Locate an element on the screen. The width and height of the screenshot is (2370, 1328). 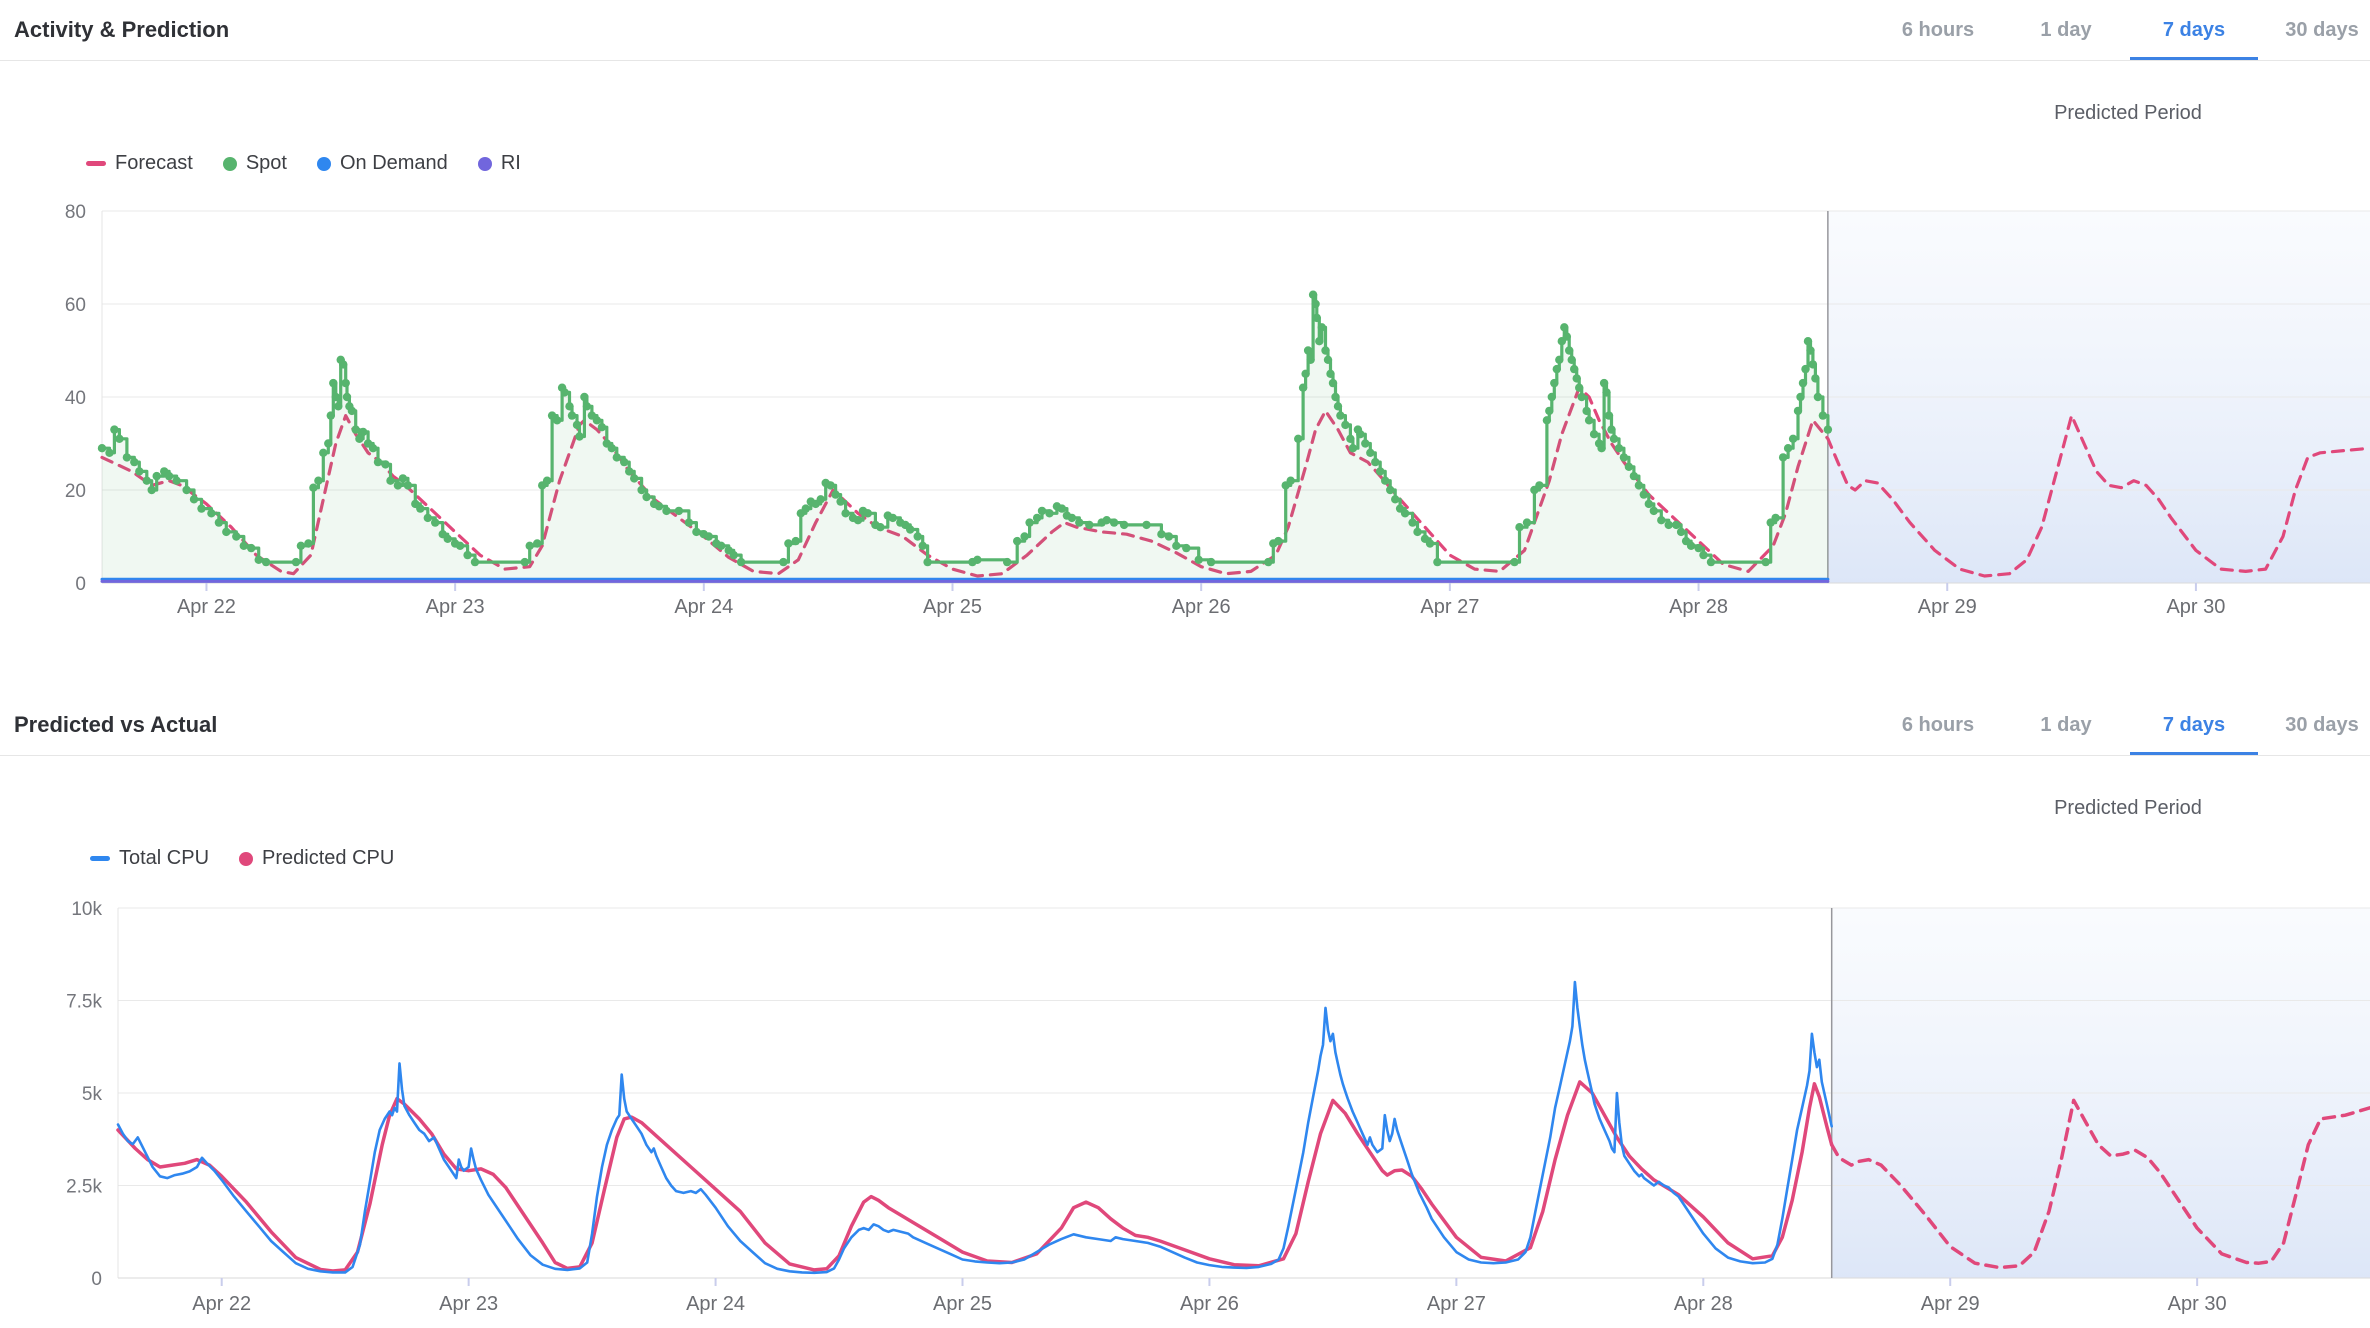
legend-label: On Demand is located at coordinates (393, 163).